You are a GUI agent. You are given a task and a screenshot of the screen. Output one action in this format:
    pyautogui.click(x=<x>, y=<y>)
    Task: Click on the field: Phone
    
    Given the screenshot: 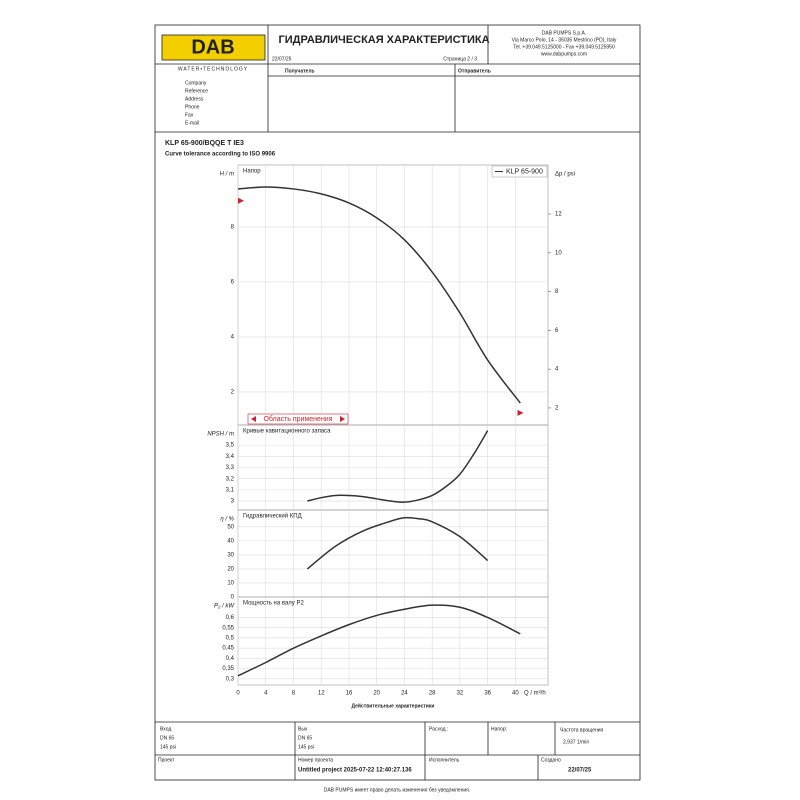 What is the action you would take?
    pyautogui.click(x=192, y=107)
    